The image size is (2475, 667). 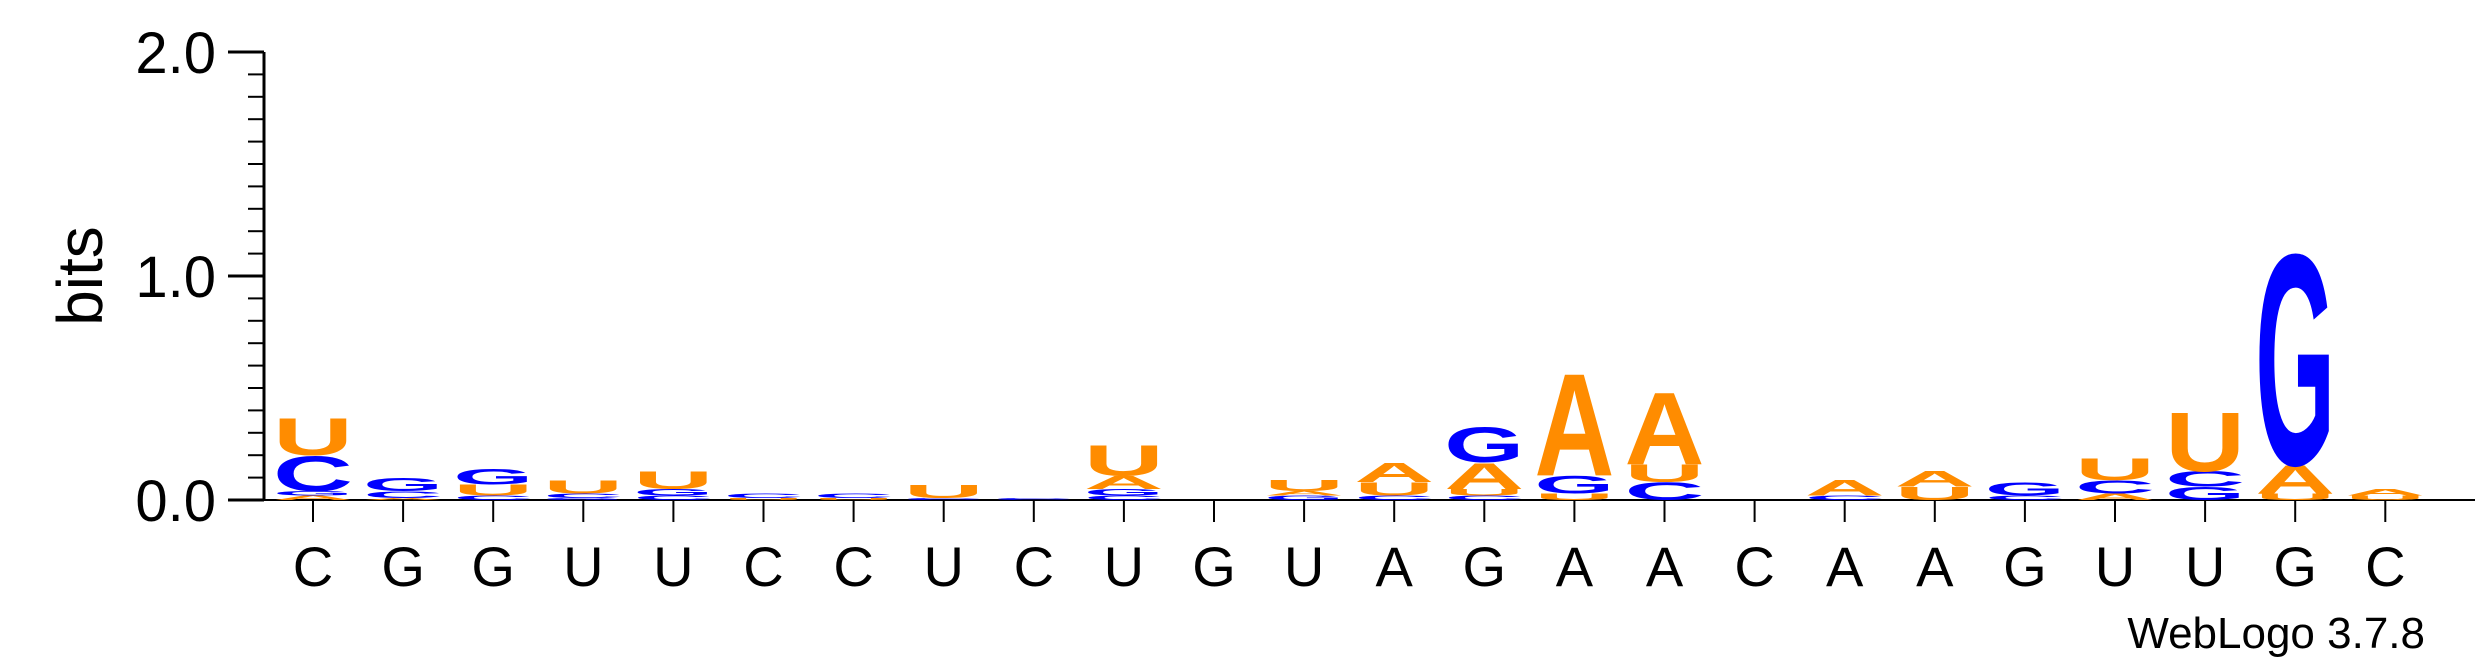 I want to click on y-tick-label-1: 1.0, so click(x=175, y=277).